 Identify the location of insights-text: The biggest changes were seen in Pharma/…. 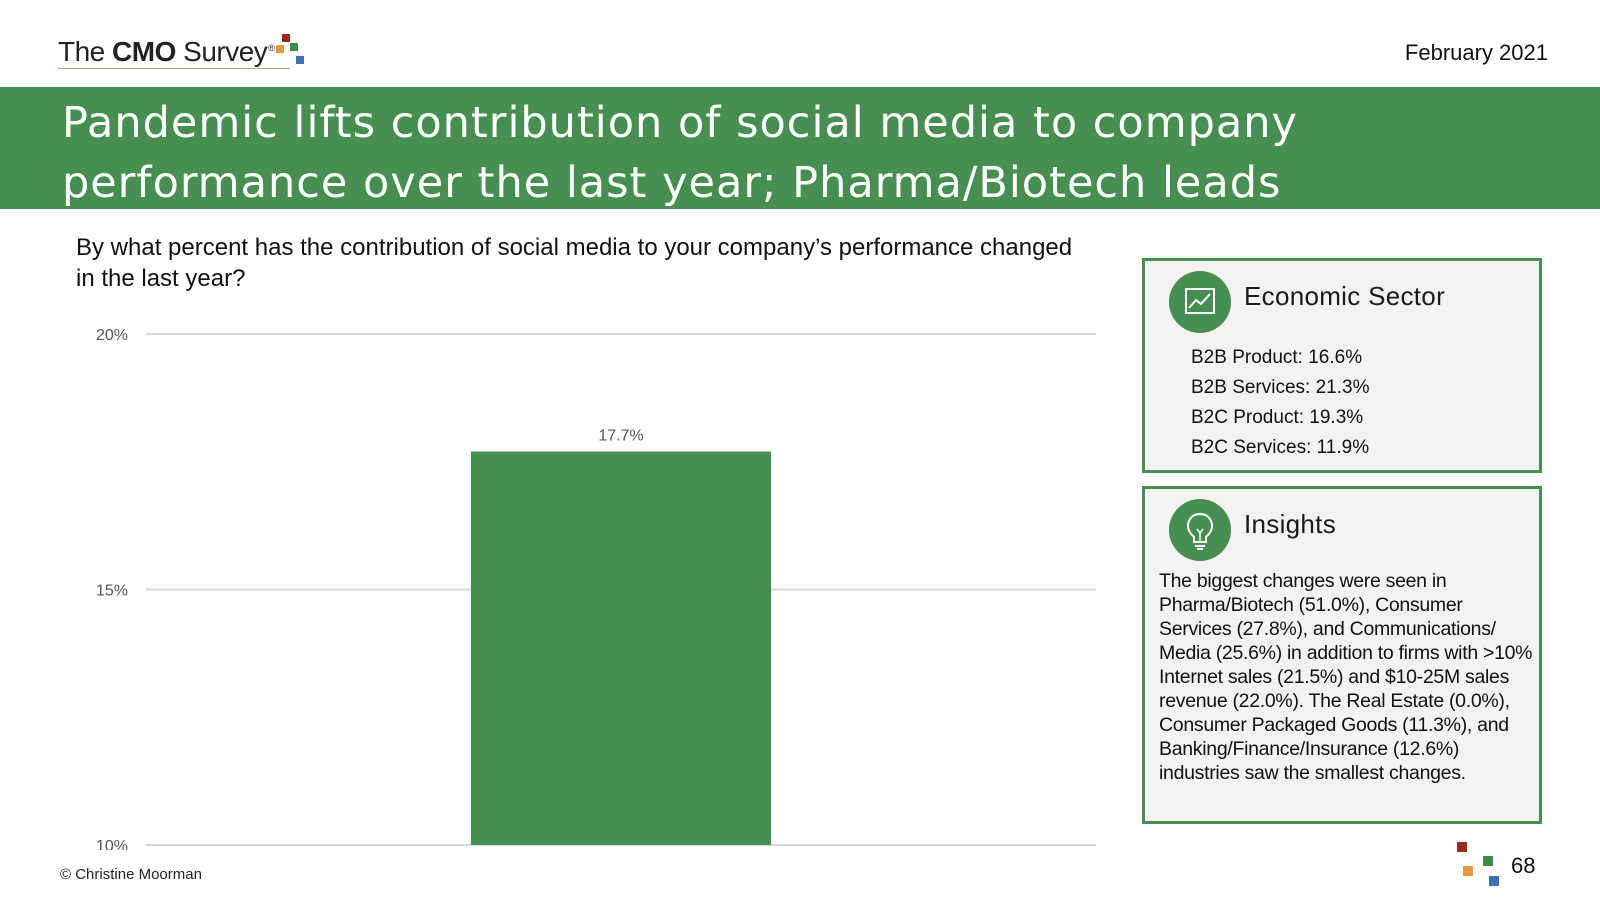
(1346, 677).